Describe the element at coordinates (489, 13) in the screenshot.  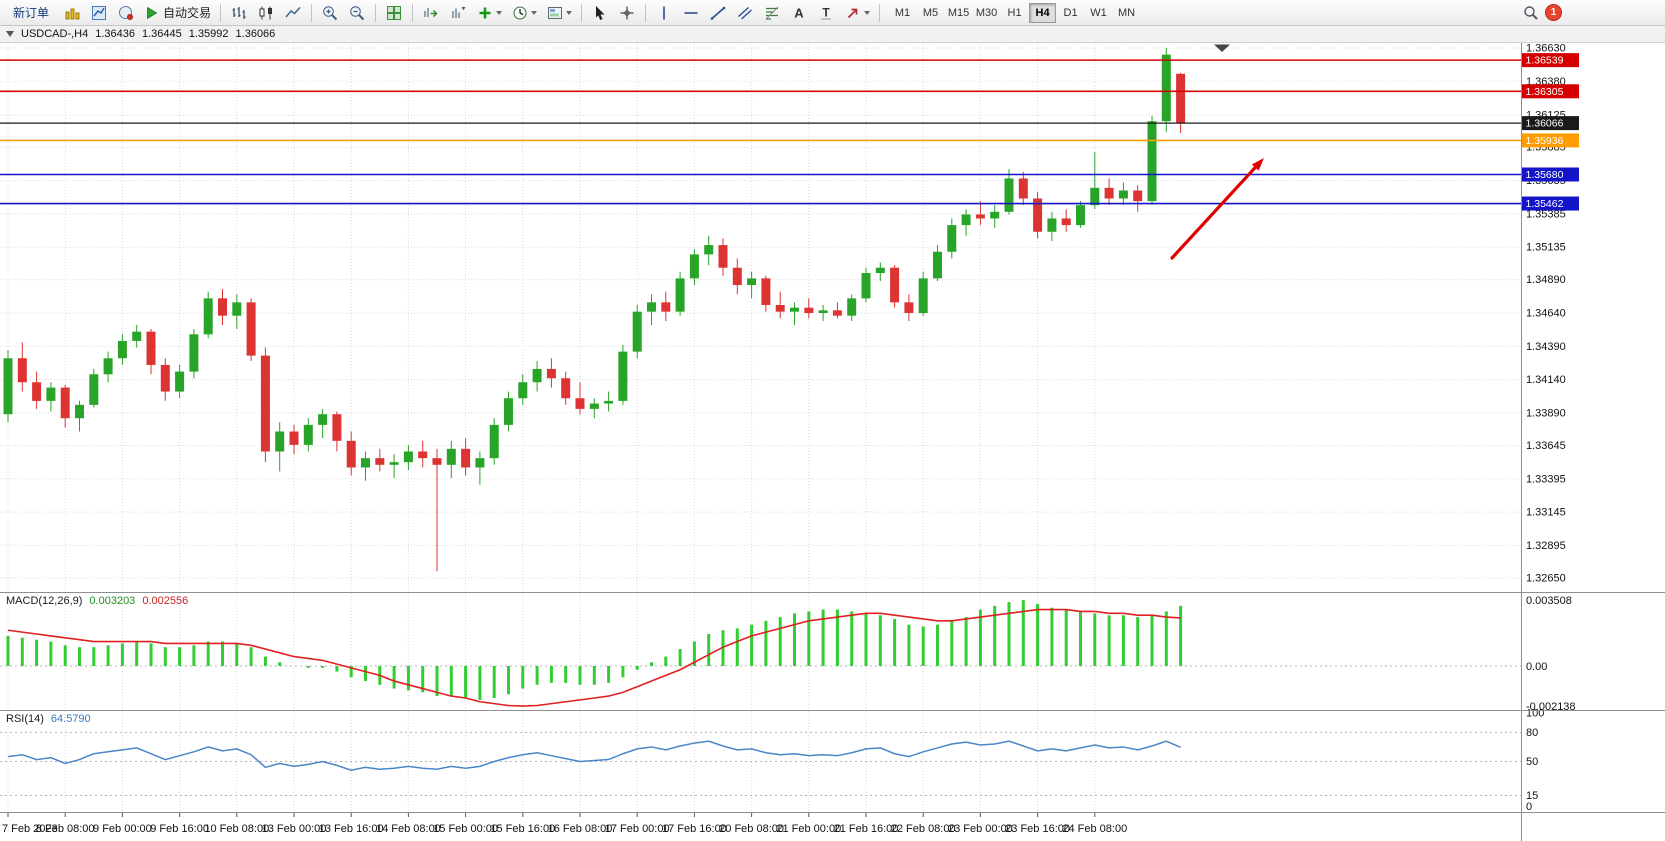
I see `add-indicator-button` at that location.